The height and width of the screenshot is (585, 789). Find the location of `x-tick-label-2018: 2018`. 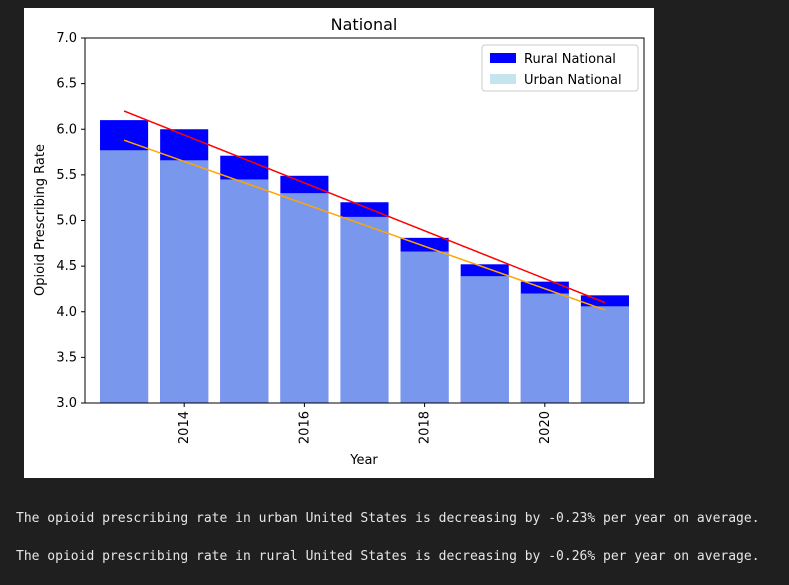

x-tick-label-2018: 2018 is located at coordinates (425, 427).